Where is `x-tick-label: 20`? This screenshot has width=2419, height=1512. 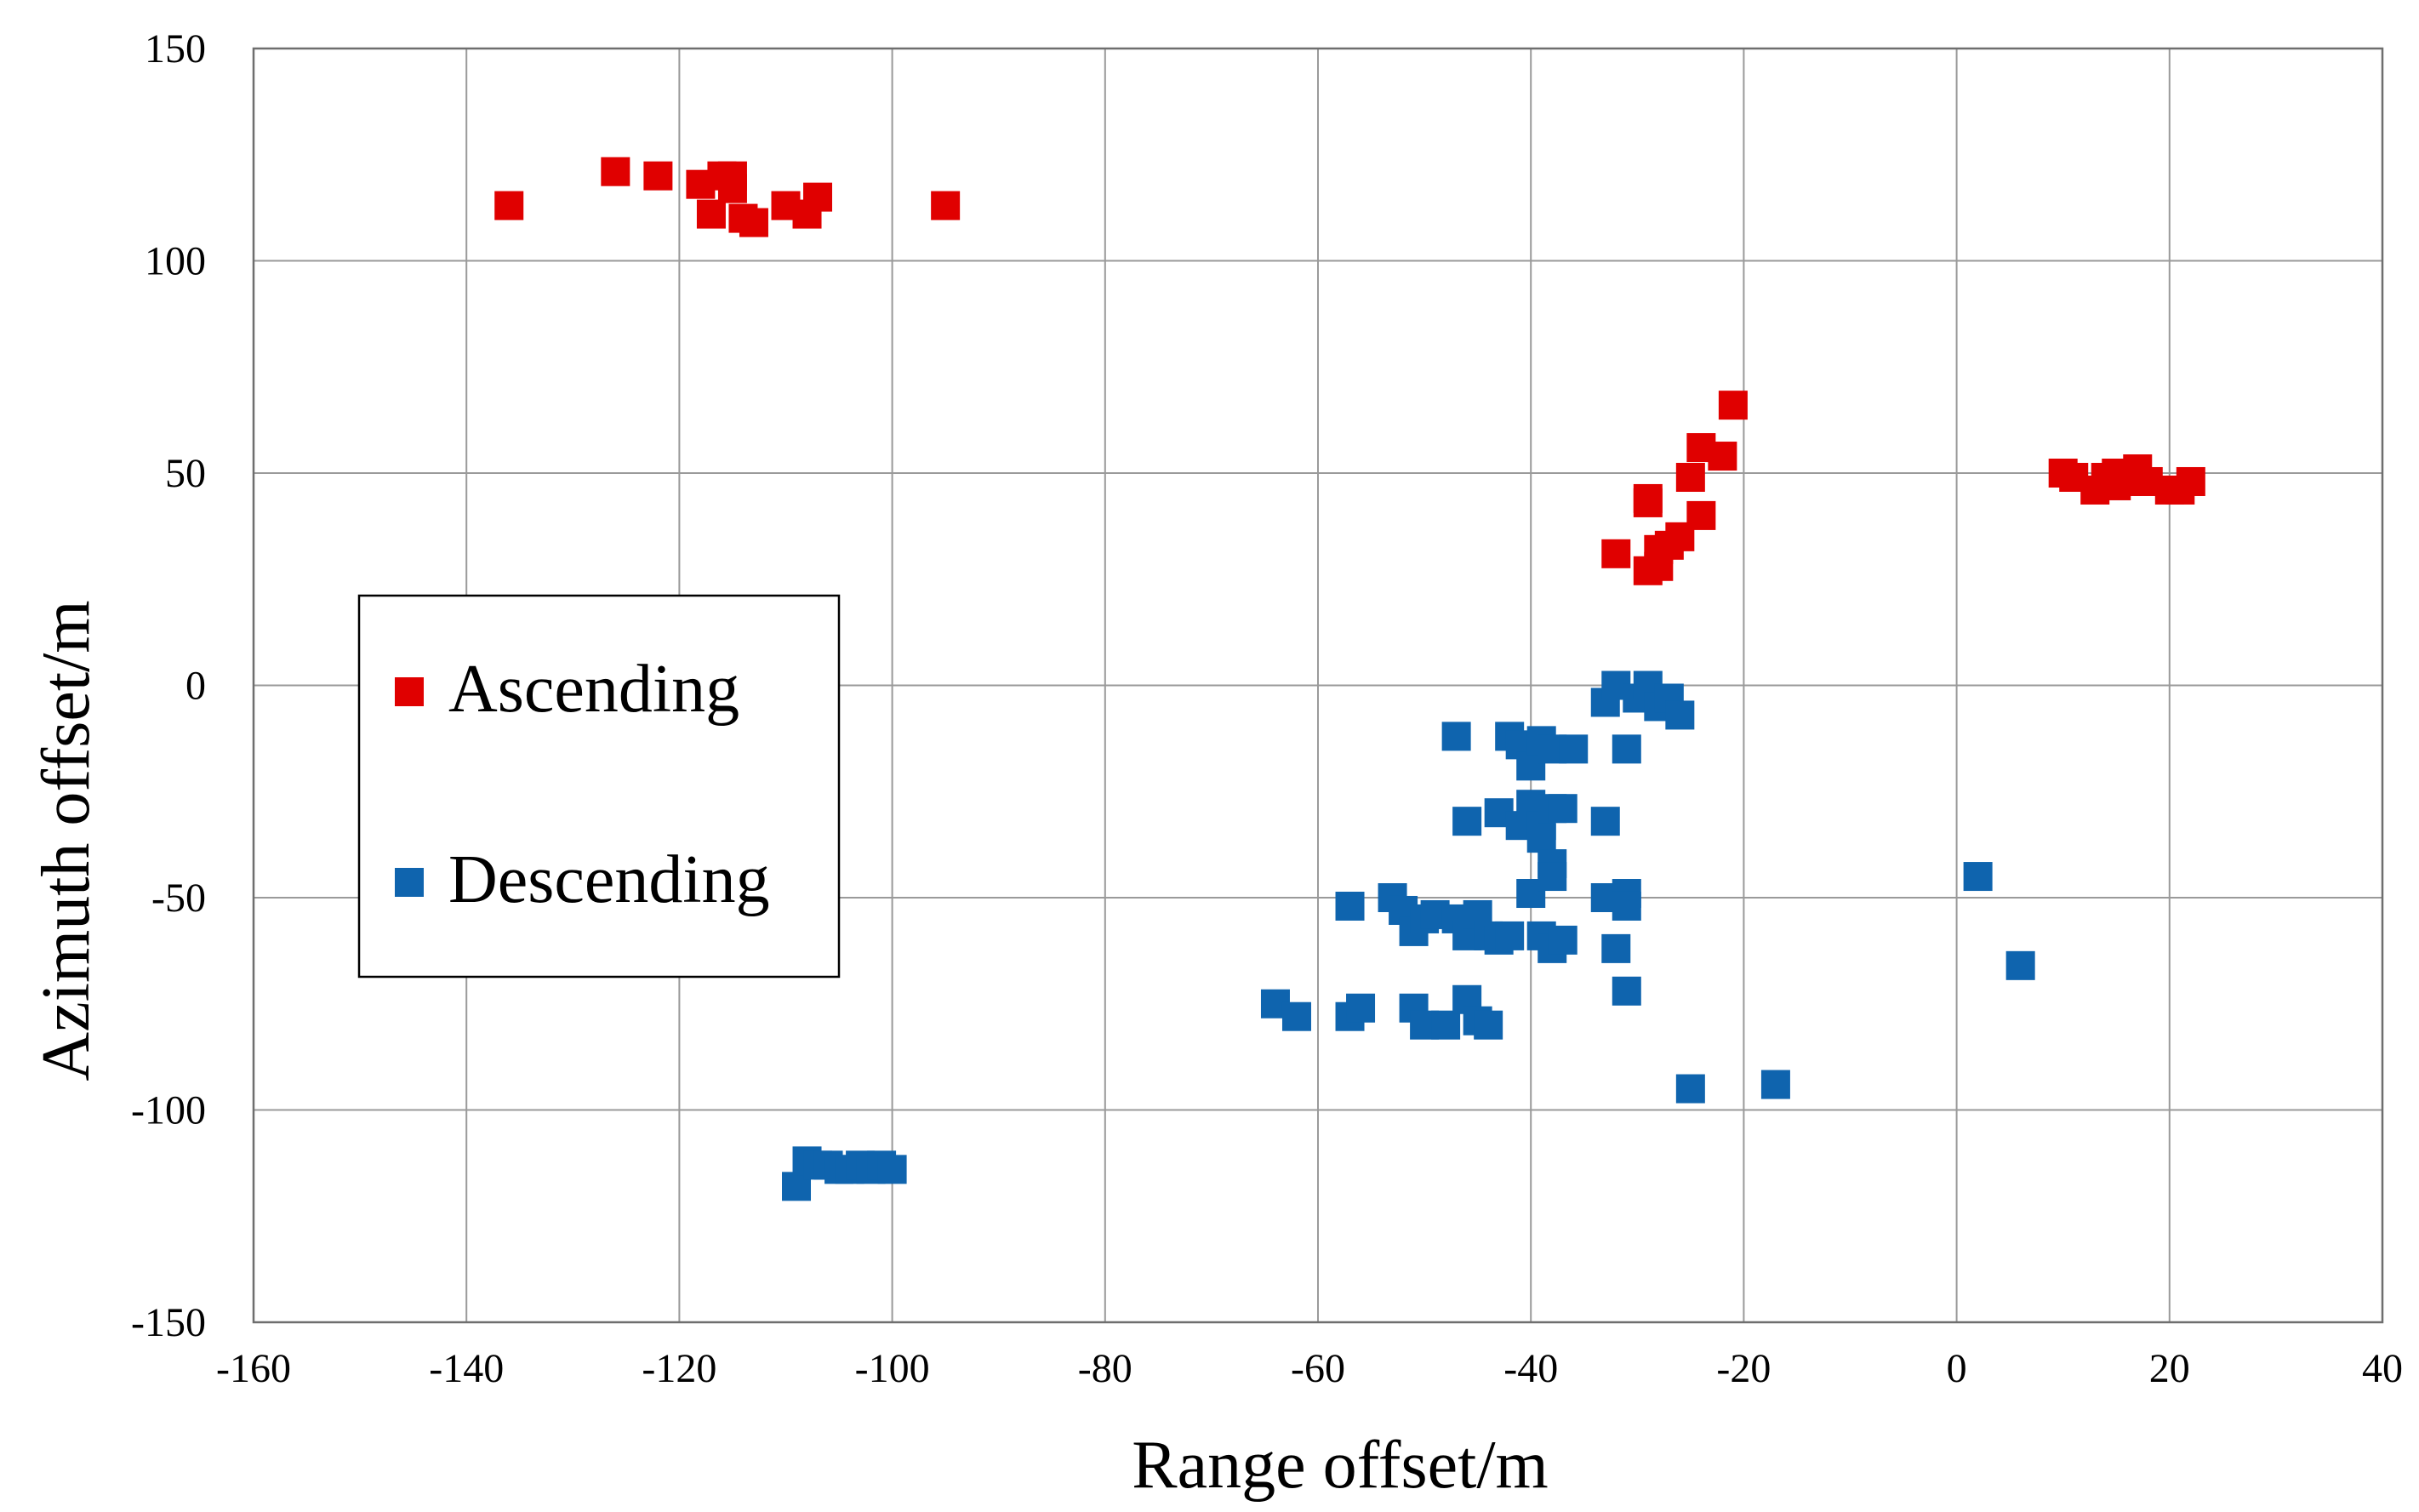 x-tick-label: 20 is located at coordinates (2169, 1368).